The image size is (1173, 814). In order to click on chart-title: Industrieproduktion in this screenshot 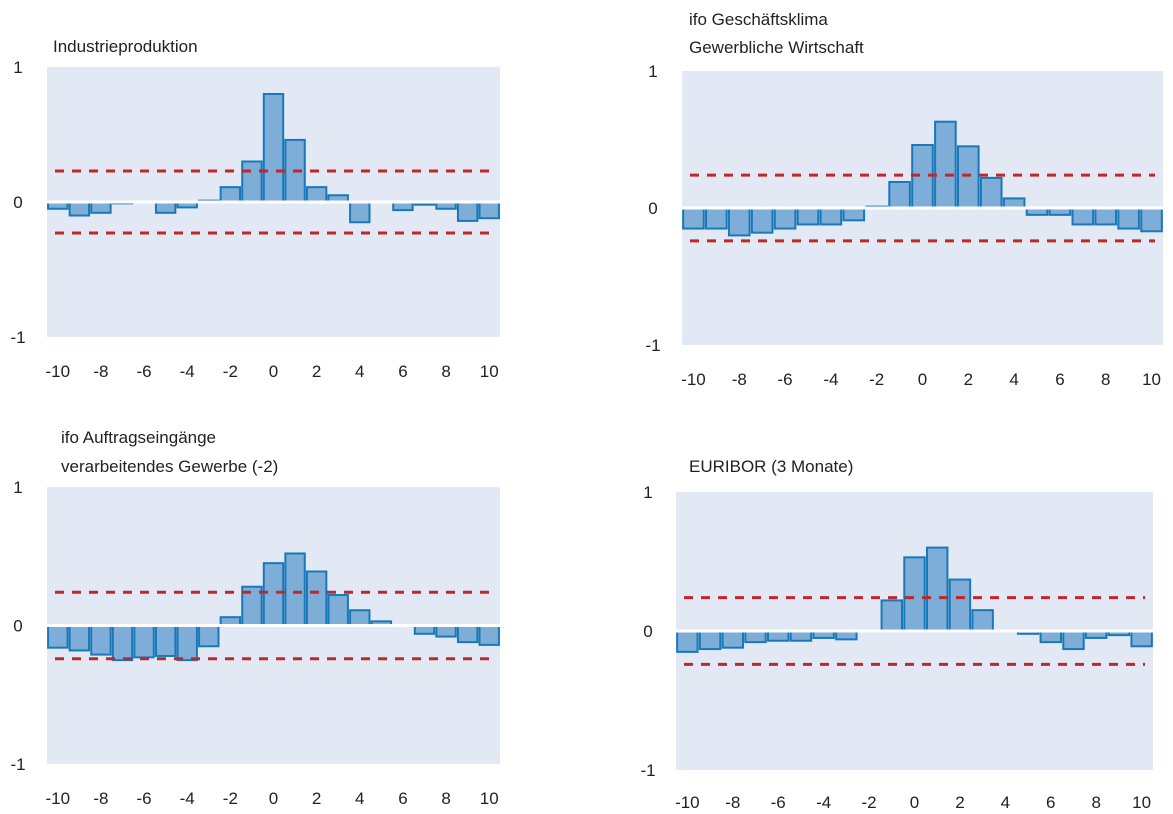, I will do `click(125, 46)`.